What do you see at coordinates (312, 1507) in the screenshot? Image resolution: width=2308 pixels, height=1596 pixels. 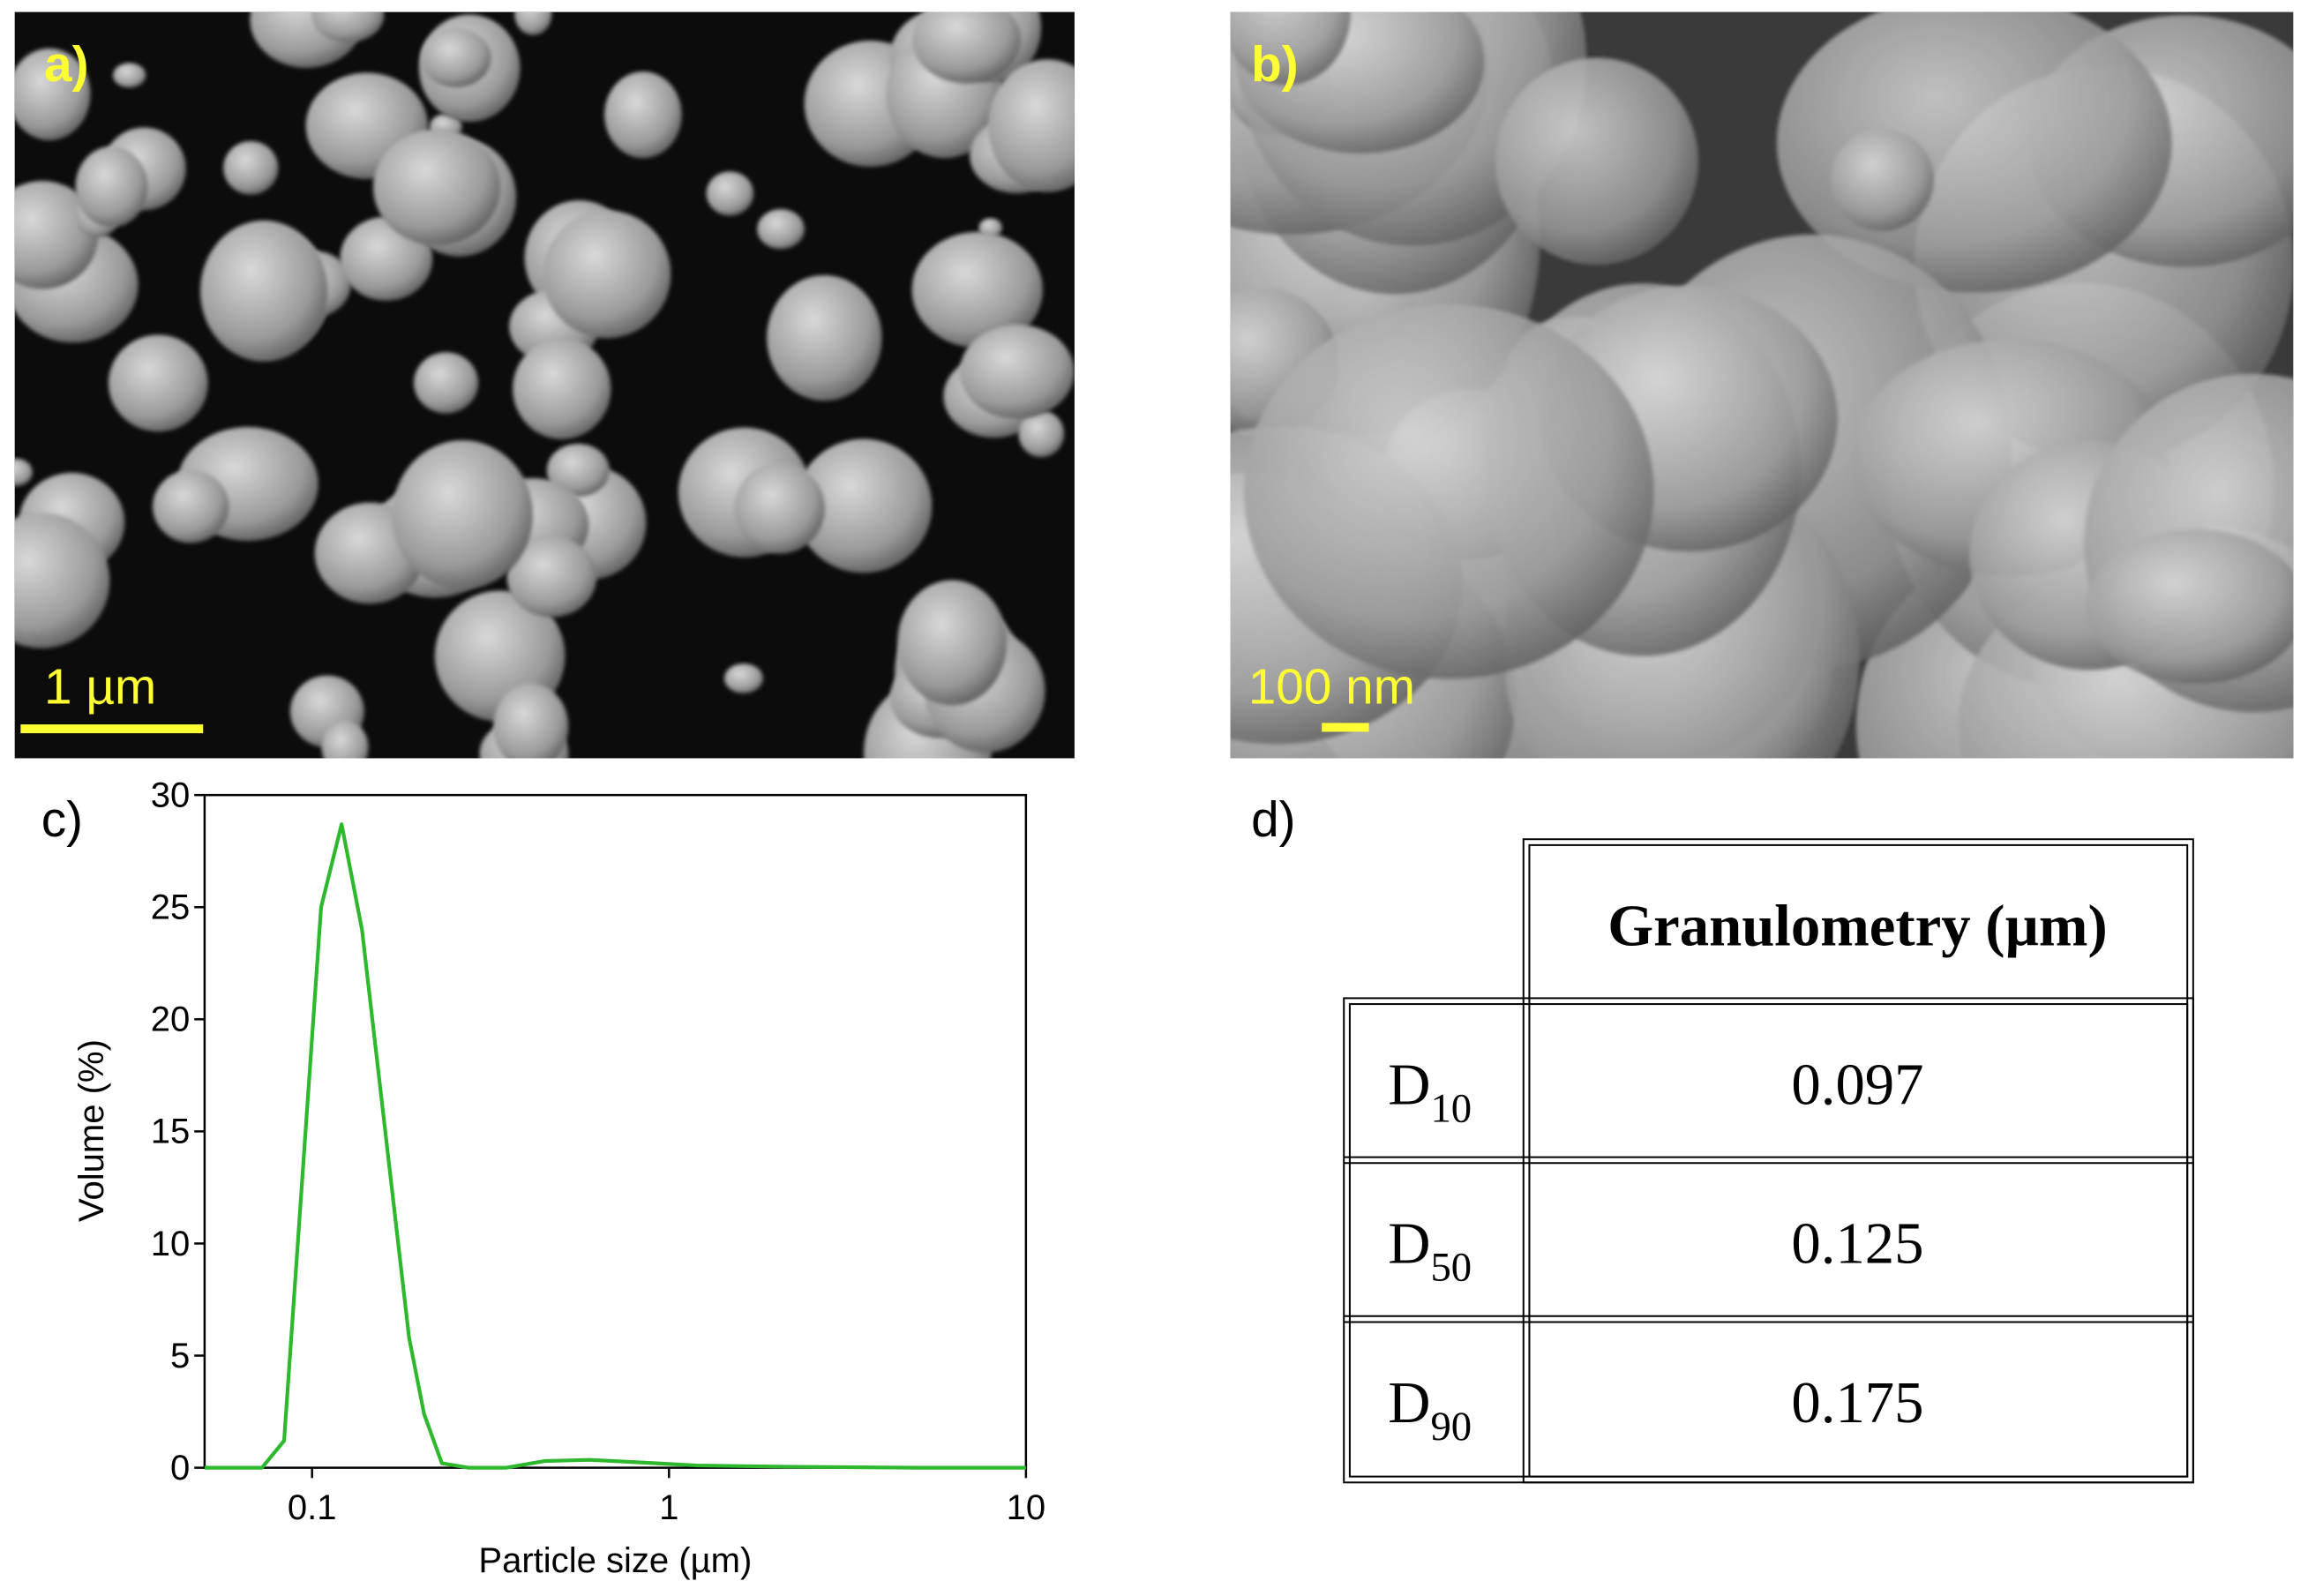 I see `x-tick-label: 0.1` at bounding box center [312, 1507].